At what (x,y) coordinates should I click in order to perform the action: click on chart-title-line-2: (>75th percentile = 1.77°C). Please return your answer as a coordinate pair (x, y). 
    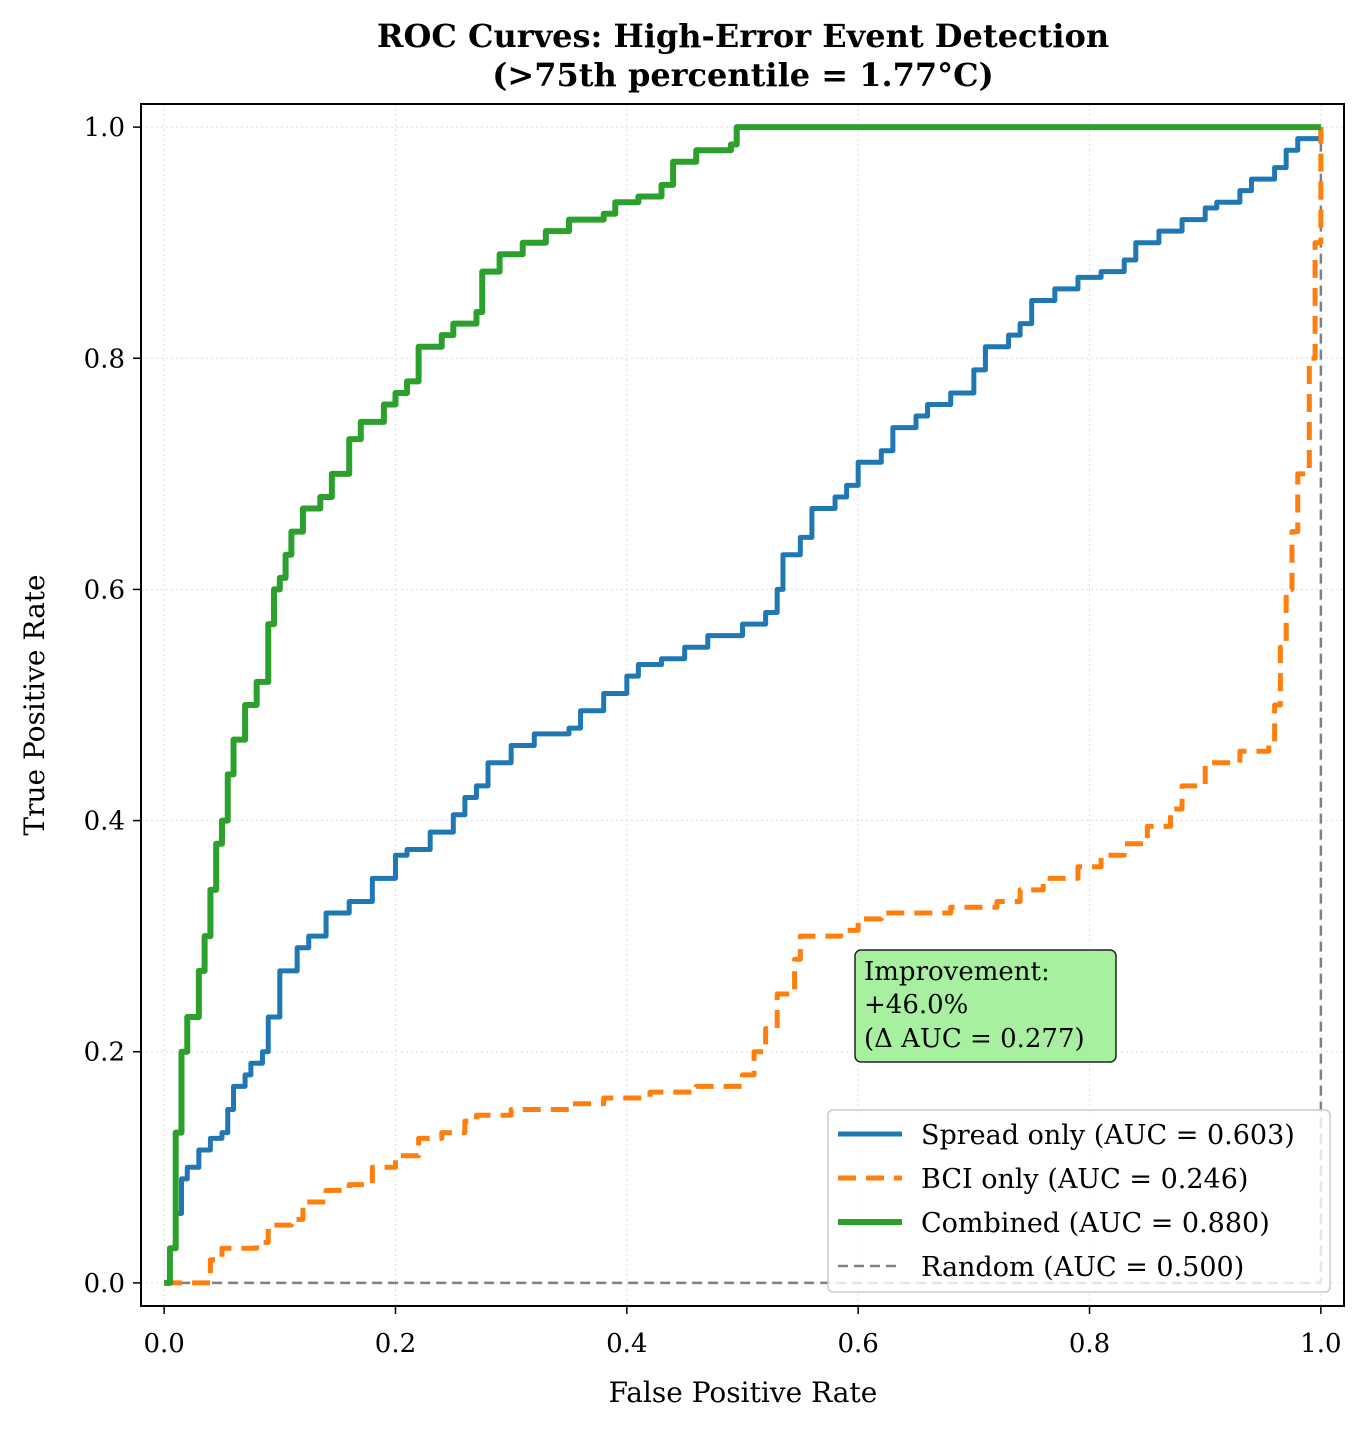
    Looking at the image, I should click on (742, 75).